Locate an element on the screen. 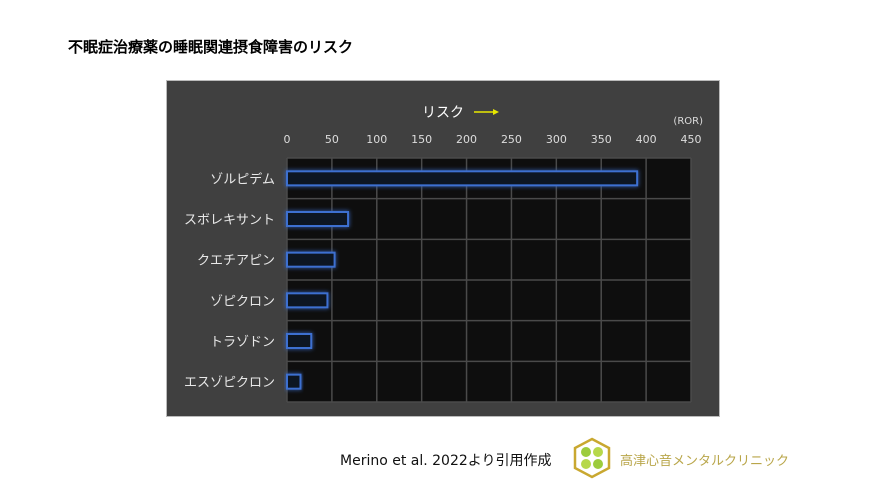 Image resolution: width=886 pixels, height=498 pixels. x-tick-label: 450 is located at coordinates (691, 139).